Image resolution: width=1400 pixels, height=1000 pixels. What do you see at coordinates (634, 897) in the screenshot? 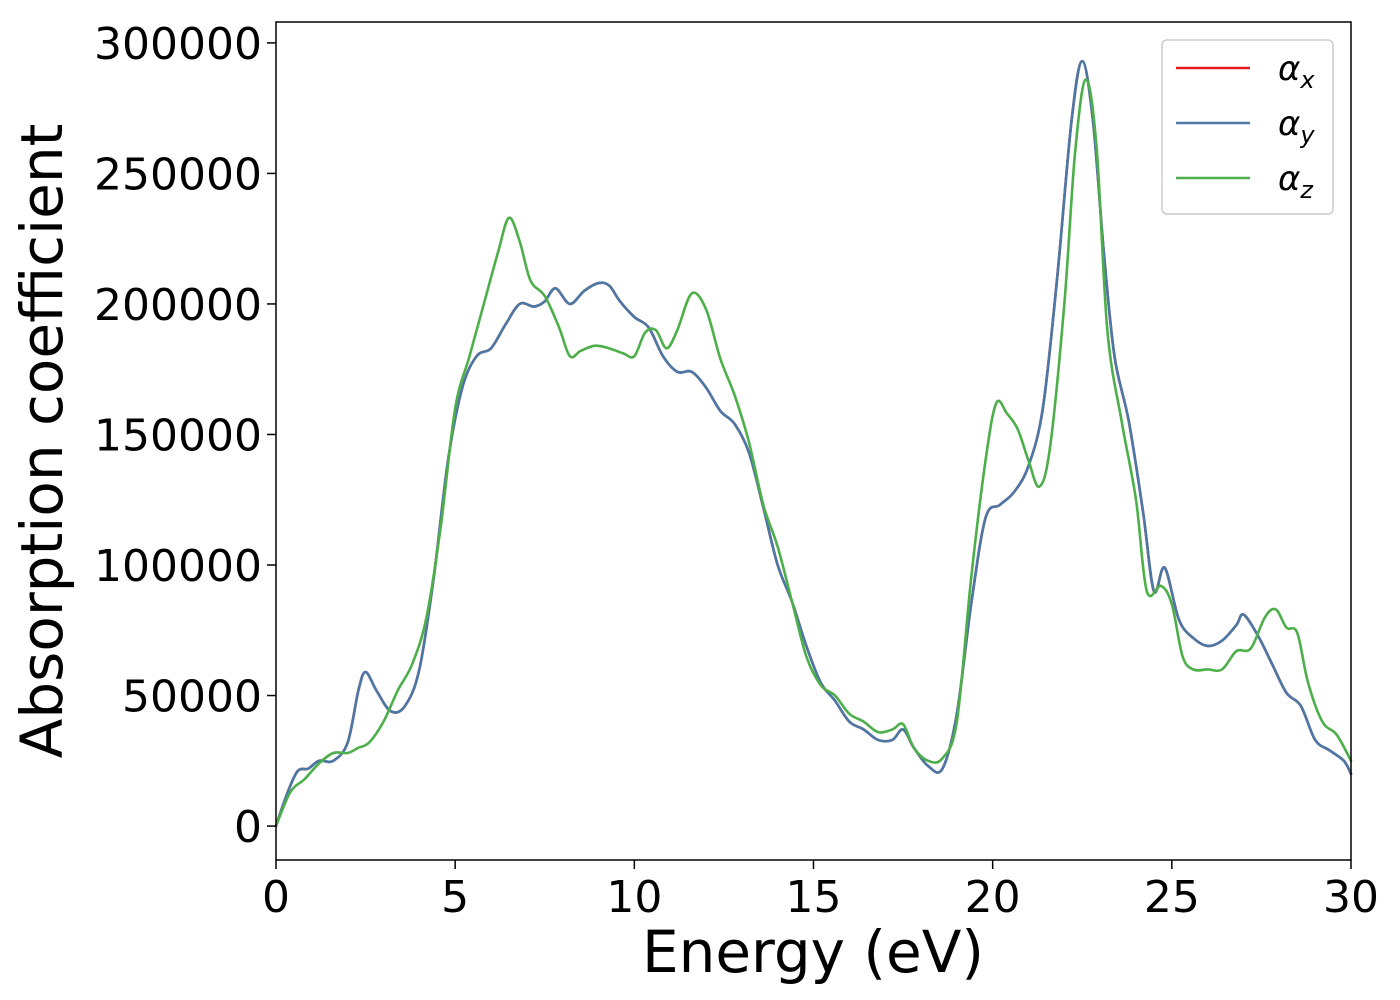
I see `x-tick-label: 10` at bounding box center [634, 897].